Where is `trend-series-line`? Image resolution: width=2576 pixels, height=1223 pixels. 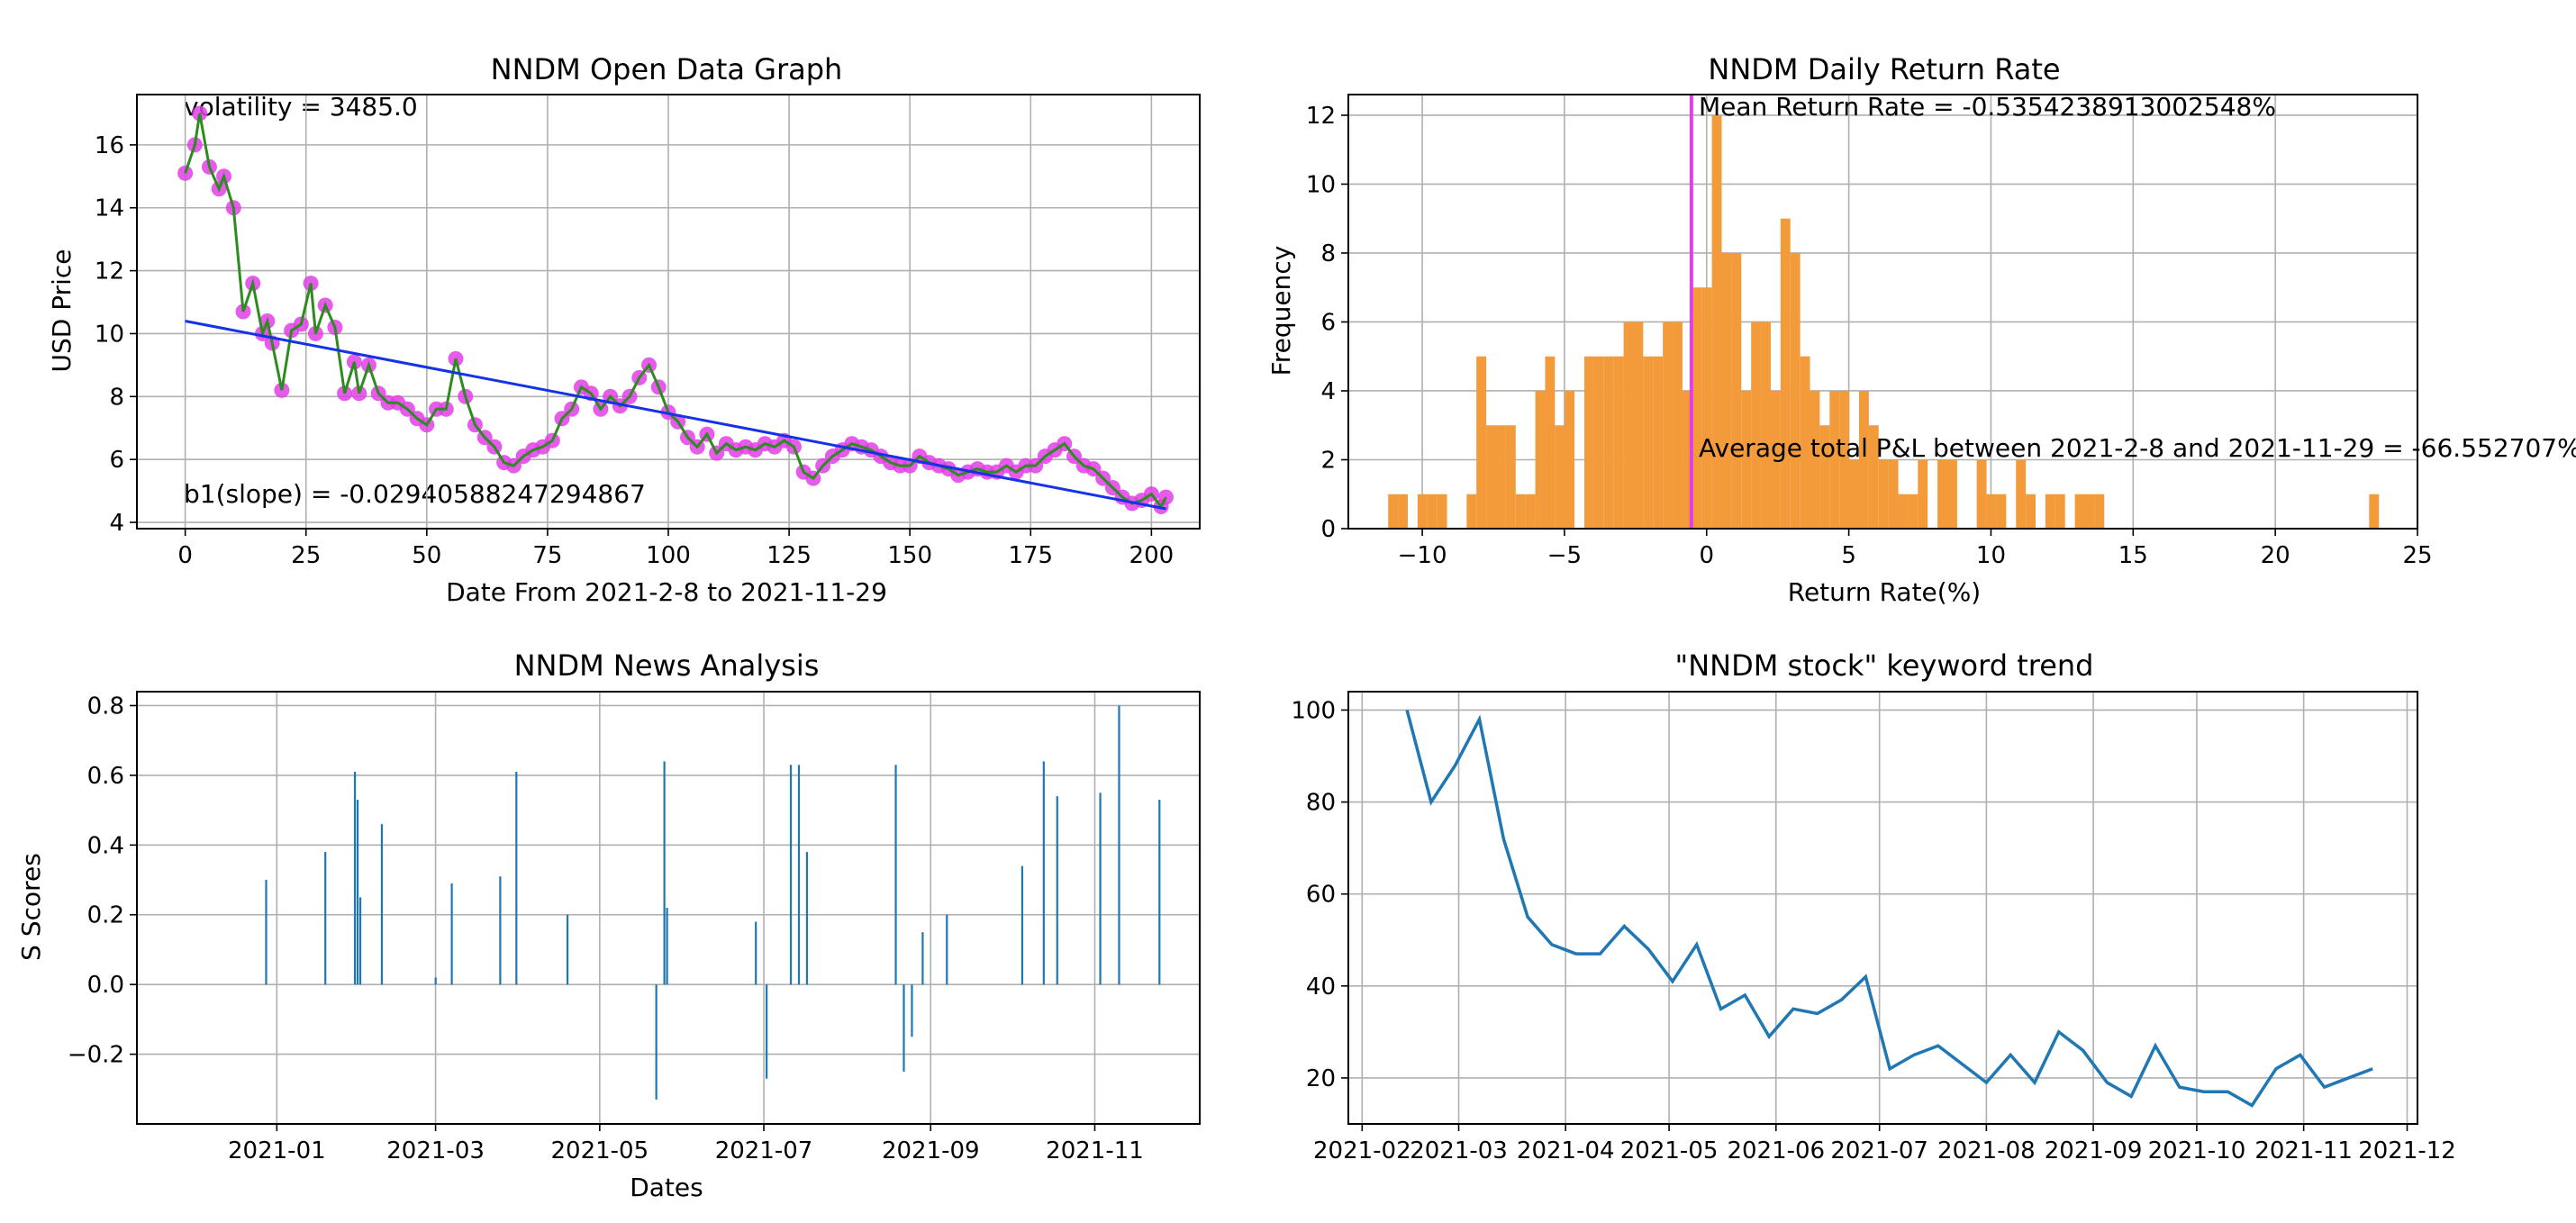 trend-series-line is located at coordinates (1889, 908).